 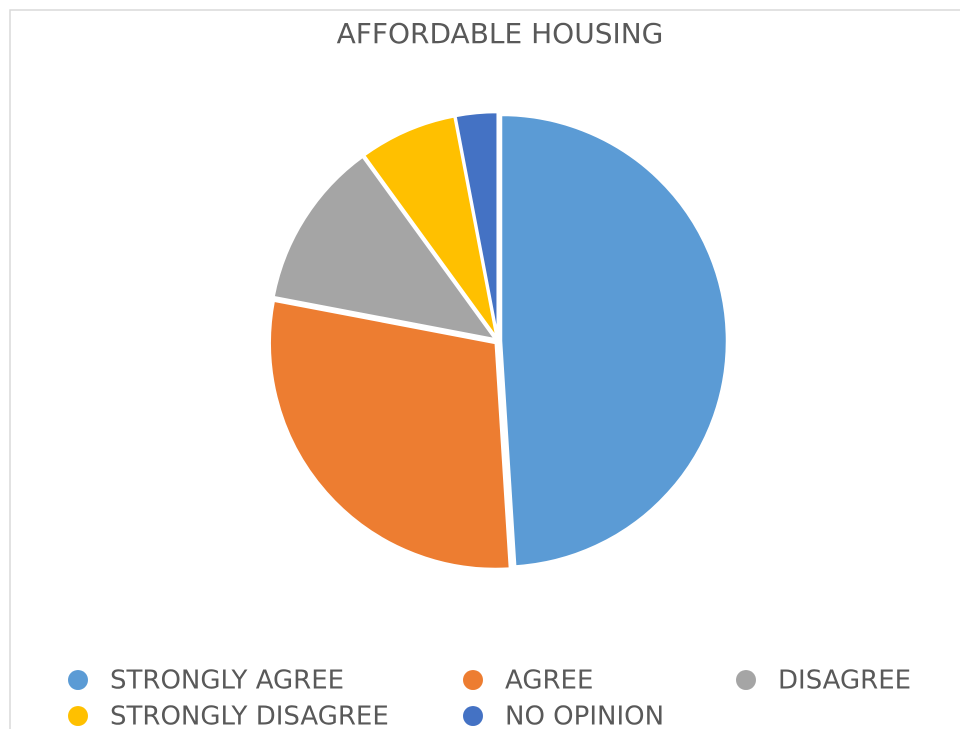 I want to click on legend-label: STRONGLY DISAGREE, so click(x=249, y=715).